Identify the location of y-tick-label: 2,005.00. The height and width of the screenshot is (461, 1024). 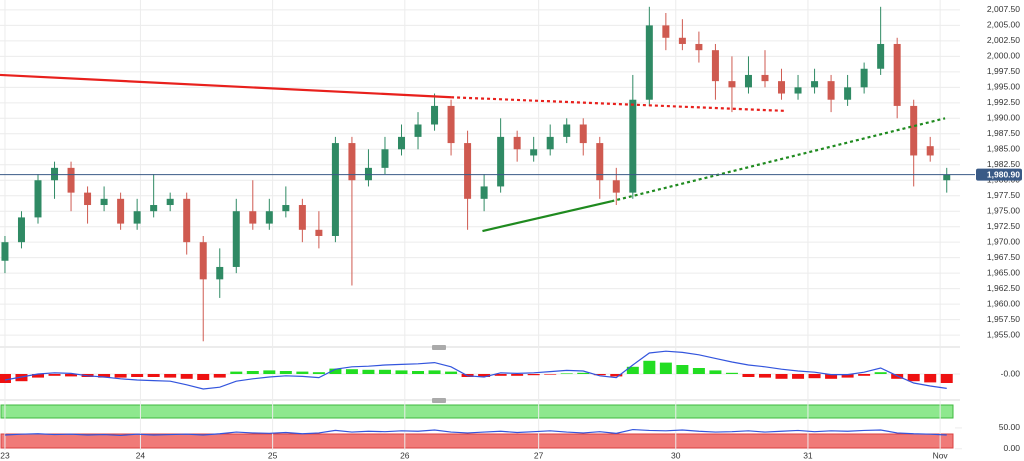
(1003, 25).